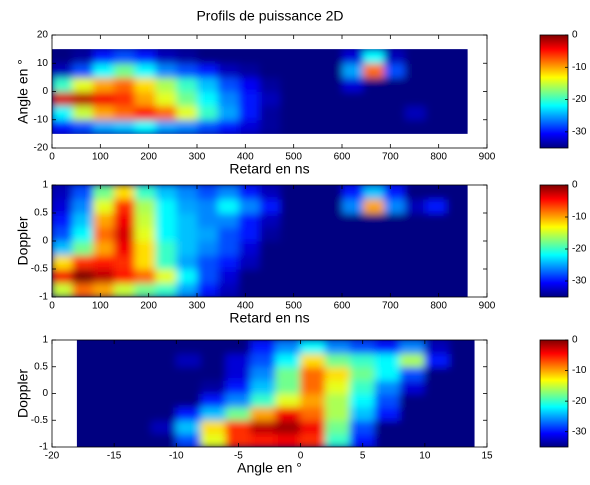 This screenshot has height=485, width=590. What do you see at coordinates (269, 16) in the screenshot?
I see `chart-title: Profils de puissance 2D` at bounding box center [269, 16].